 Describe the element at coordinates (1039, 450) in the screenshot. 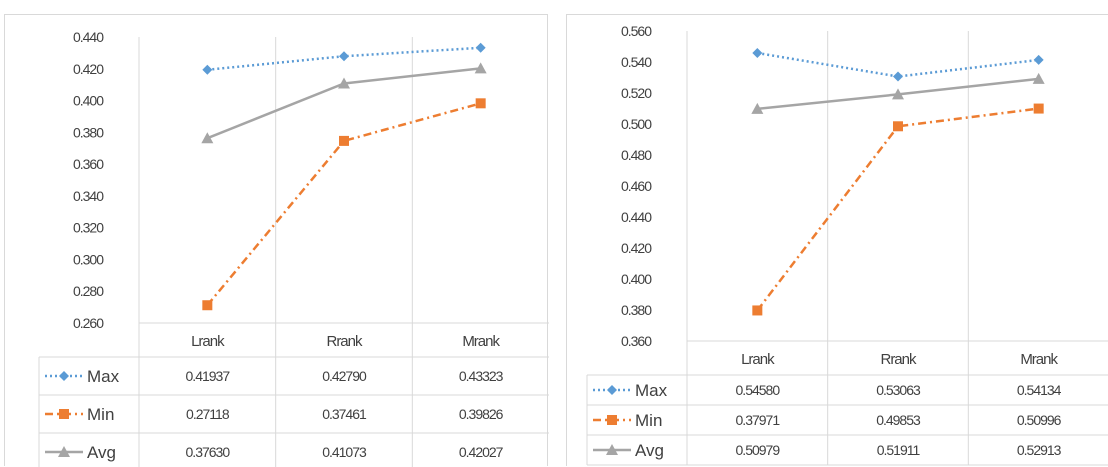

I see `data-table-cell: 0.52913` at that location.